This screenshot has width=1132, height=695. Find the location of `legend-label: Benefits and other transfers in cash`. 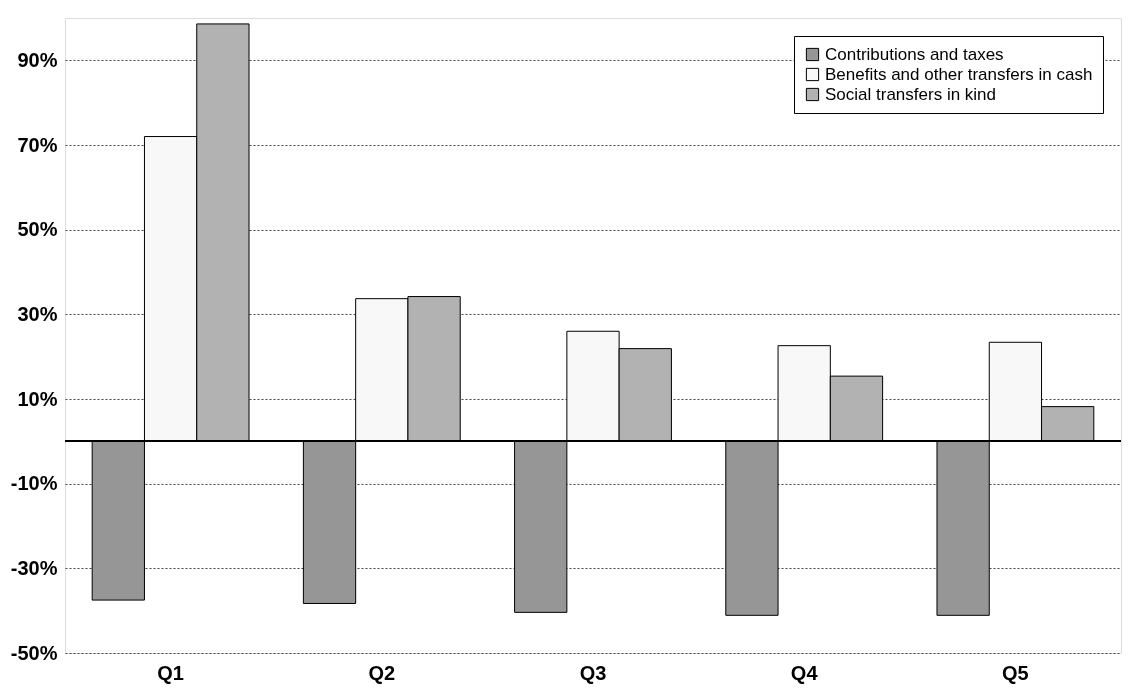

legend-label: Benefits and other transfers in cash is located at coordinates (959, 74).